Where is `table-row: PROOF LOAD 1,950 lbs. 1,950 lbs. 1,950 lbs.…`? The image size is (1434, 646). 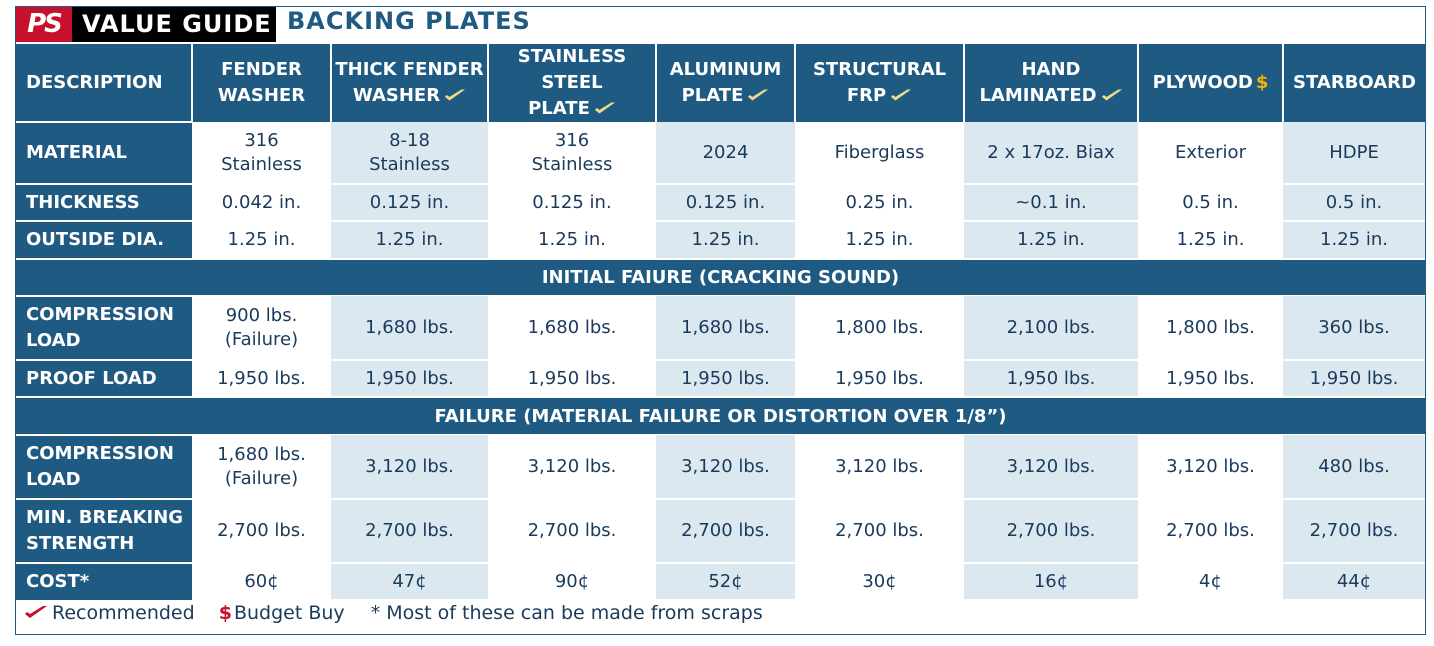
table-row: PROOF LOAD 1,950 lbs. 1,950 lbs. 1,950 lbs.… is located at coordinates (720, 378).